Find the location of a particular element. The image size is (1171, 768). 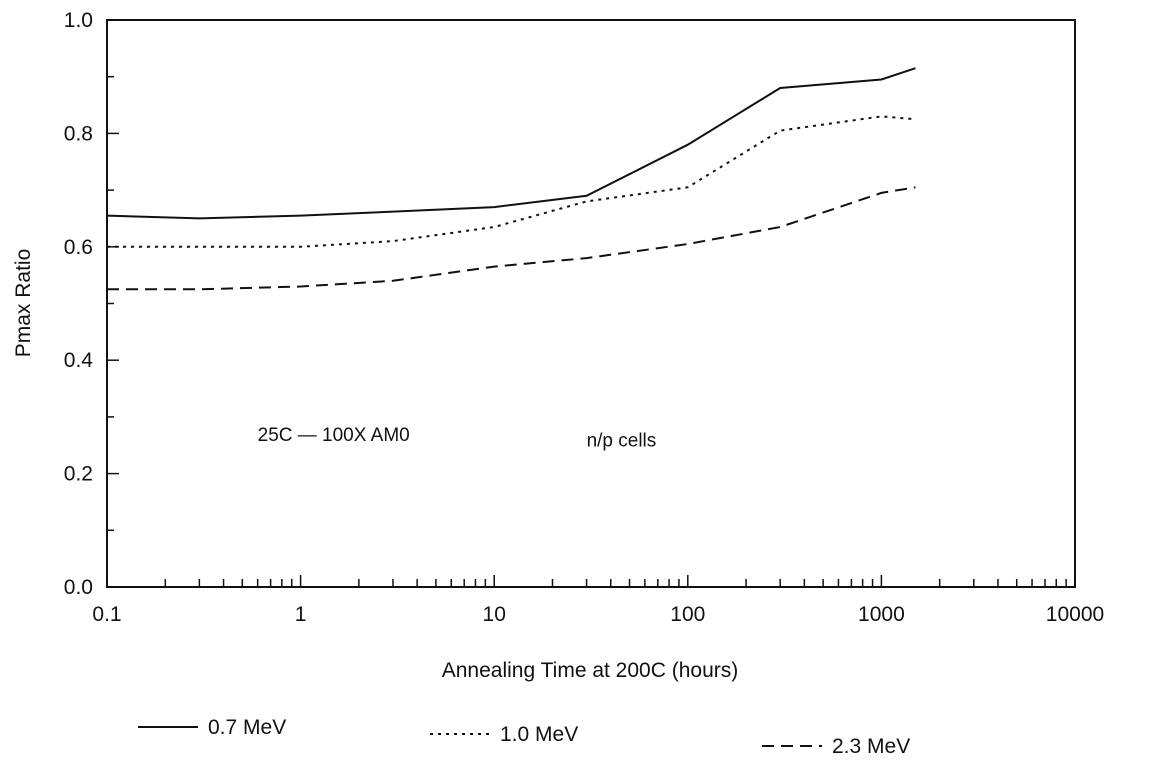

x-tick-label: 1 is located at coordinates (301, 614).